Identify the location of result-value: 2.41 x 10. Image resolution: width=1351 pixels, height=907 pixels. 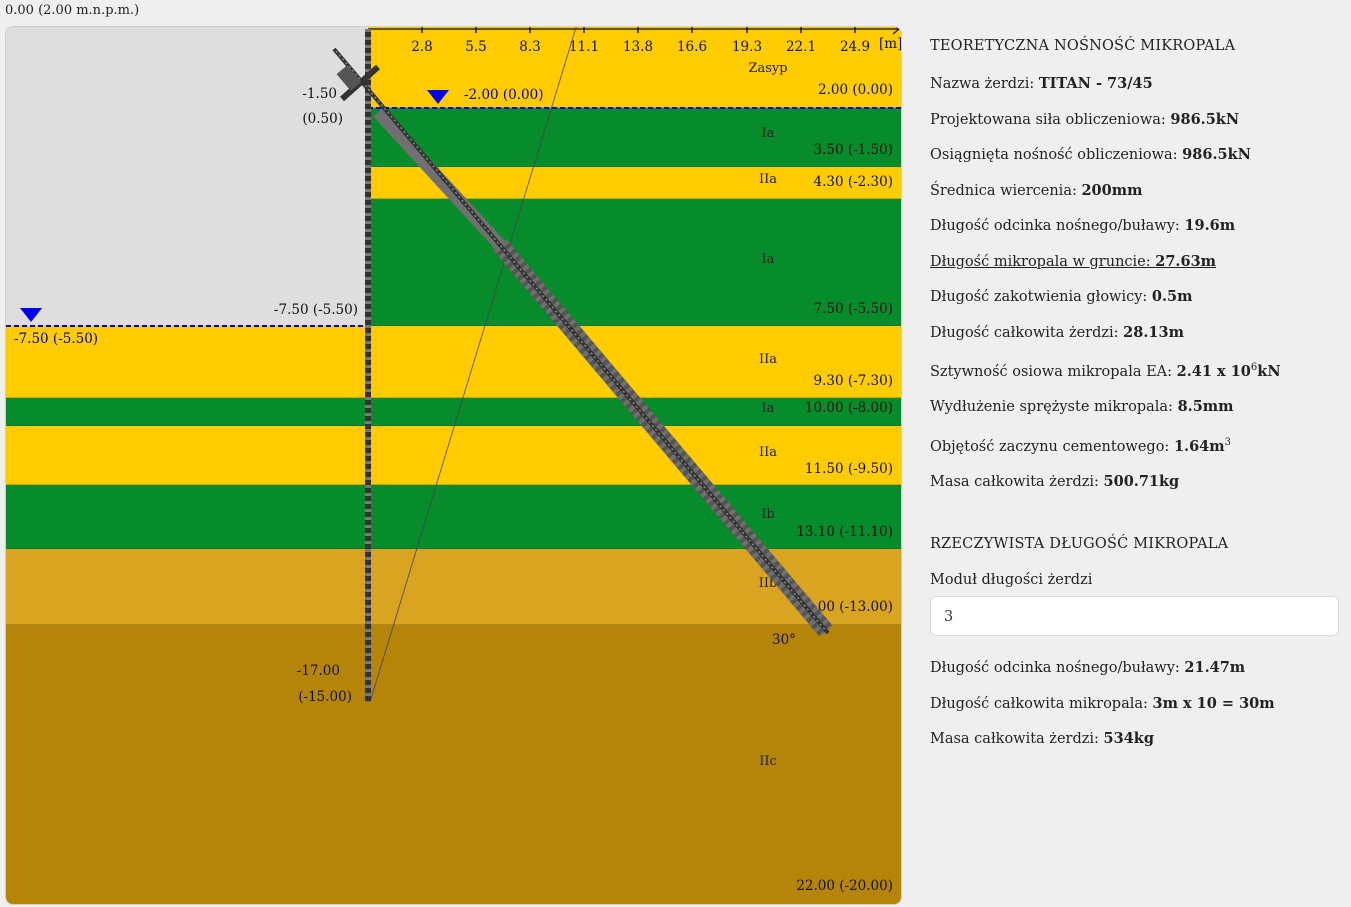
(1213, 371).